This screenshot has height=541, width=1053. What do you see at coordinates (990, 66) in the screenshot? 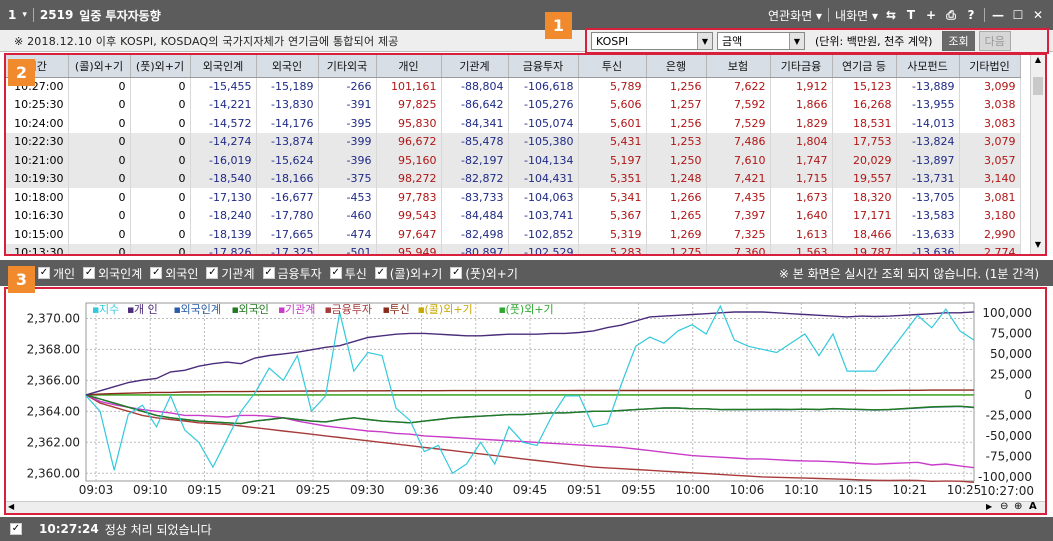
I see `column-header: 기타법인` at bounding box center [990, 66].